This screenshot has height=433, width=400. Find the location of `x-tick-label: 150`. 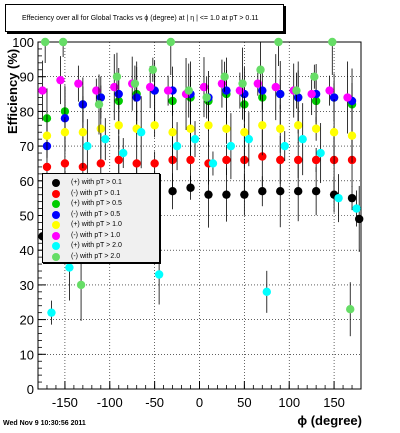

x-tick-label: 150 is located at coordinates (334, 402).